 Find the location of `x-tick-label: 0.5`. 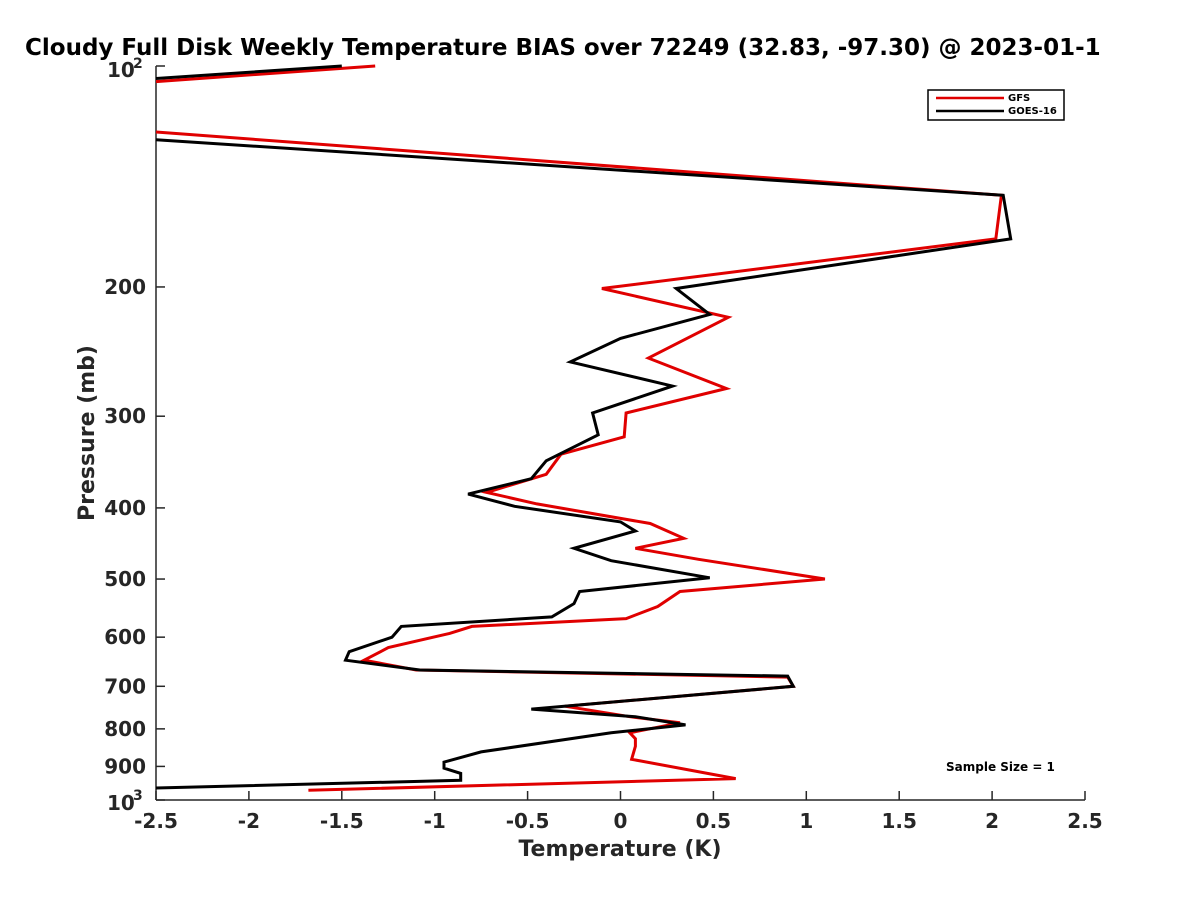

x-tick-label: 0.5 is located at coordinates (713, 821).